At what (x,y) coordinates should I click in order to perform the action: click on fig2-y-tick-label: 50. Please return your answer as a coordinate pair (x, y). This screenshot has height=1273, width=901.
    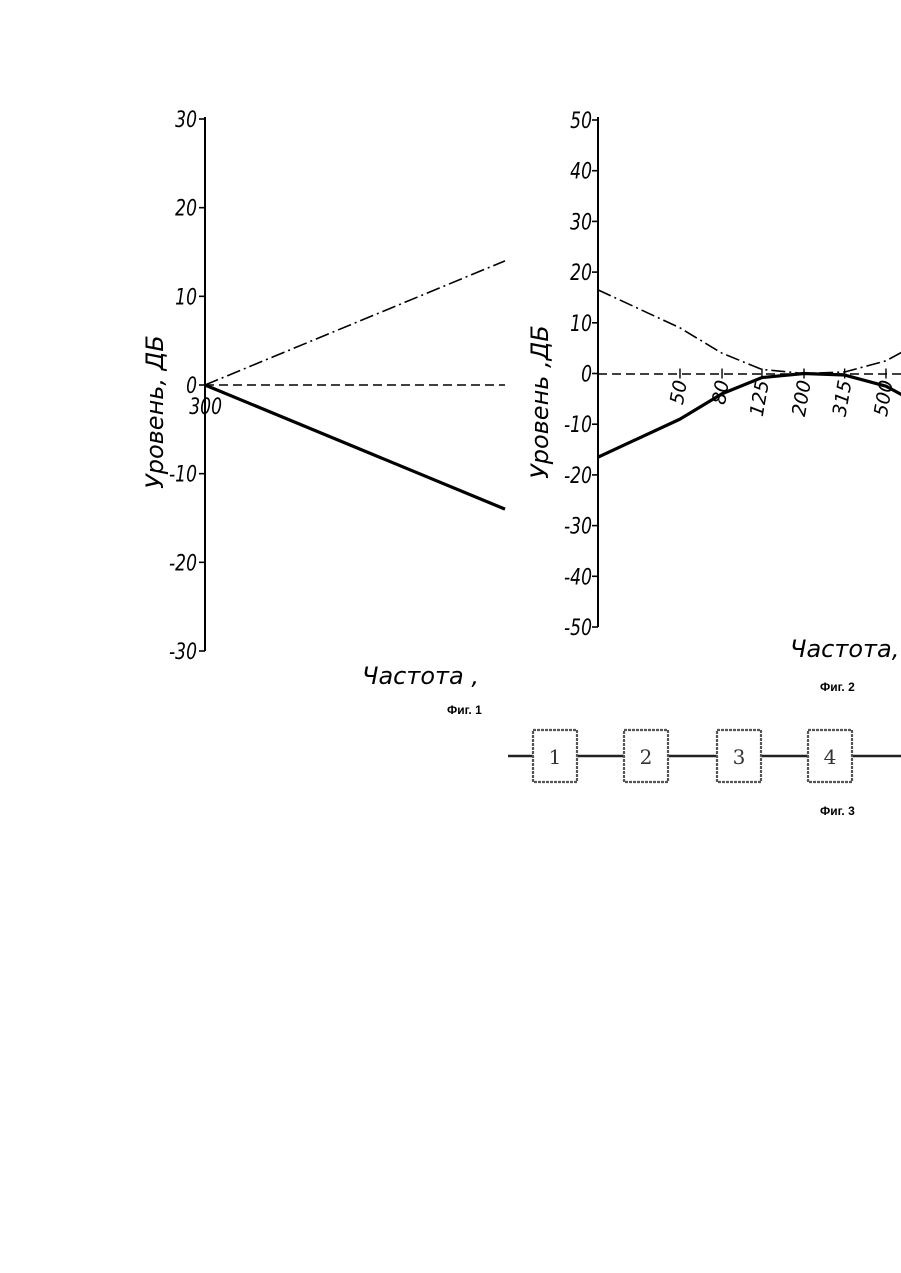
    Looking at the image, I should click on (581, 121).